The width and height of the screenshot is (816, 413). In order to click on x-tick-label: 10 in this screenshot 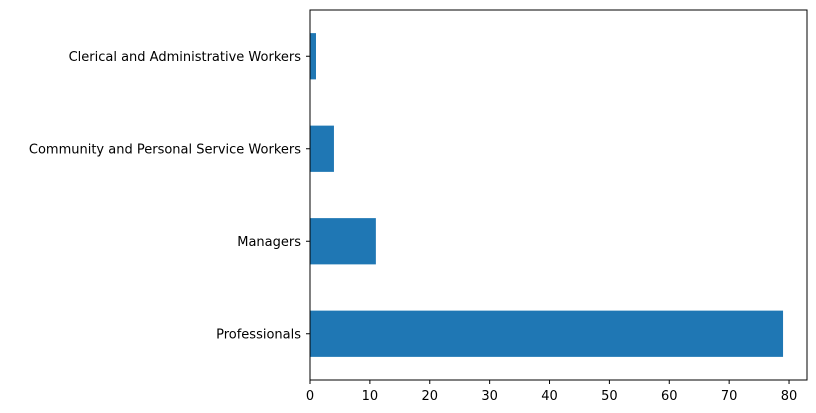, I will do `click(370, 396)`.